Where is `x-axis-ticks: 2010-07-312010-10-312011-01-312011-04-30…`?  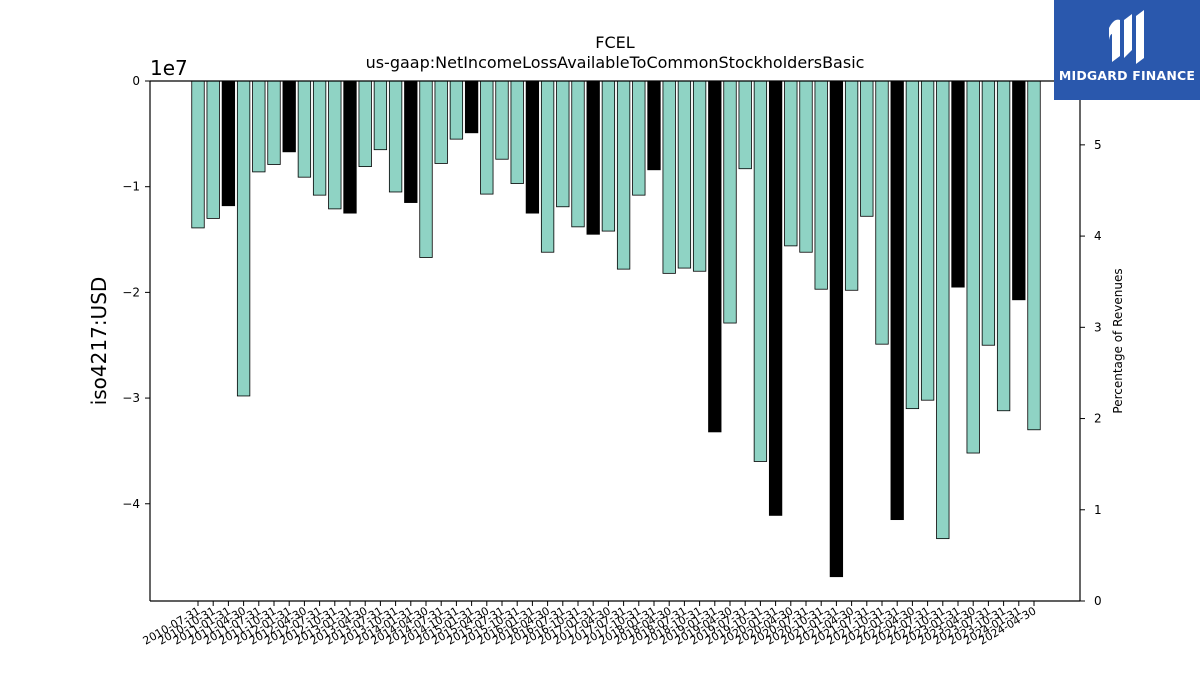 x-axis-ticks: 2010-07-312010-10-312011-01-312011-04-30… is located at coordinates (590, 624).